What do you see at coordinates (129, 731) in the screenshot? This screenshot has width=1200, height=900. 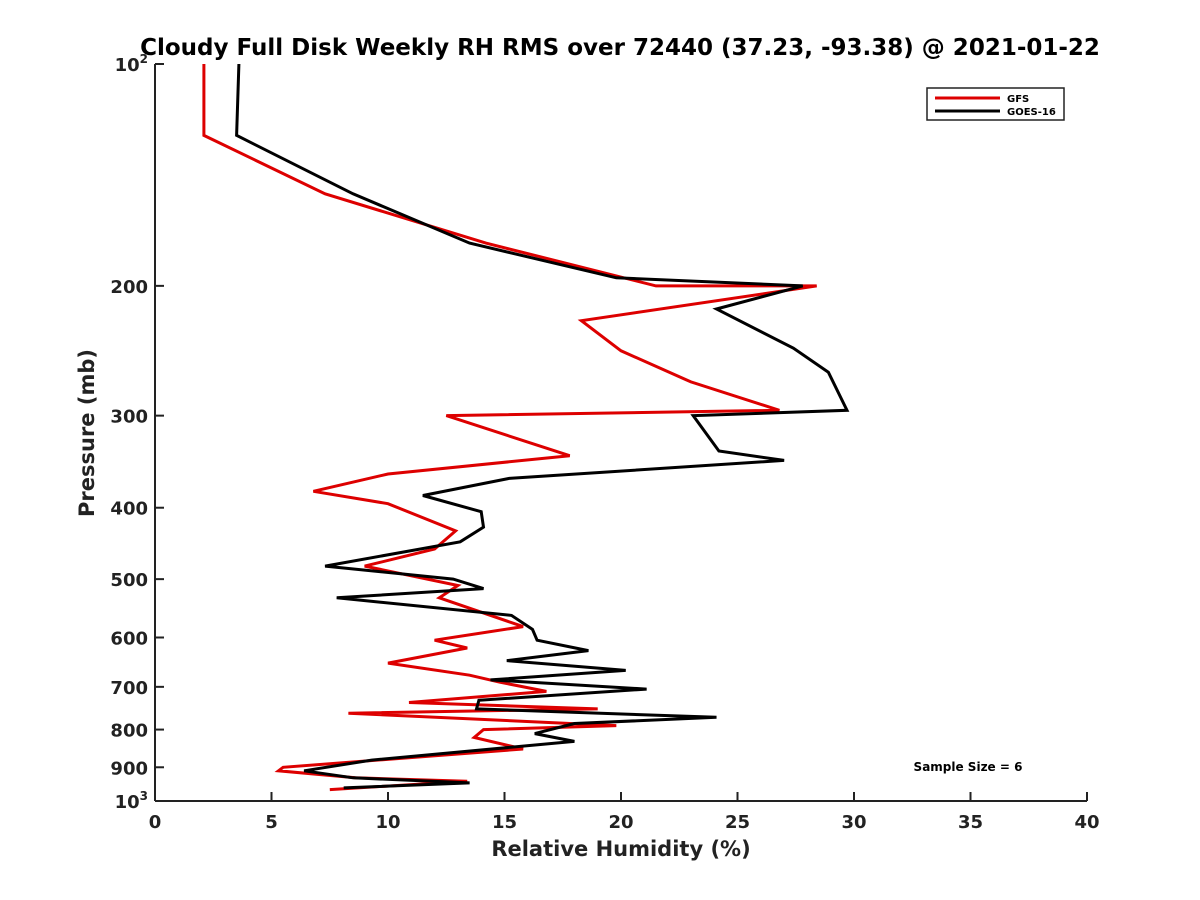 I see `y-tick-label-7: 800` at bounding box center [129, 731].